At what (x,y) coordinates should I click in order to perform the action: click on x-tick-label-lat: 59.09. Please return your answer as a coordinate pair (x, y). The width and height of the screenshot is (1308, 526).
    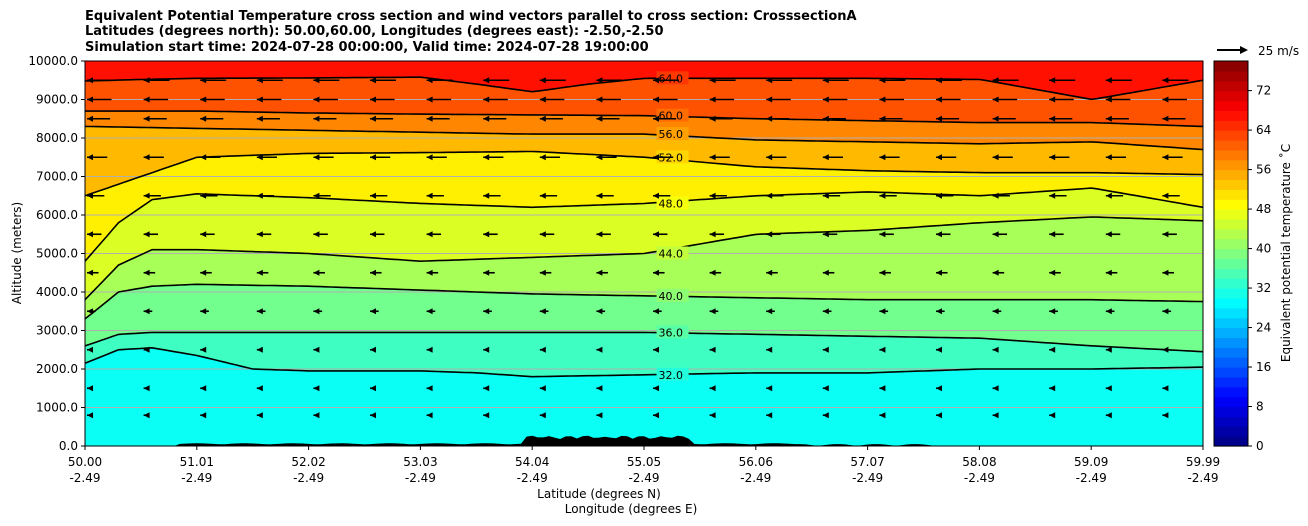
    Looking at the image, I should click on (1091, 462).